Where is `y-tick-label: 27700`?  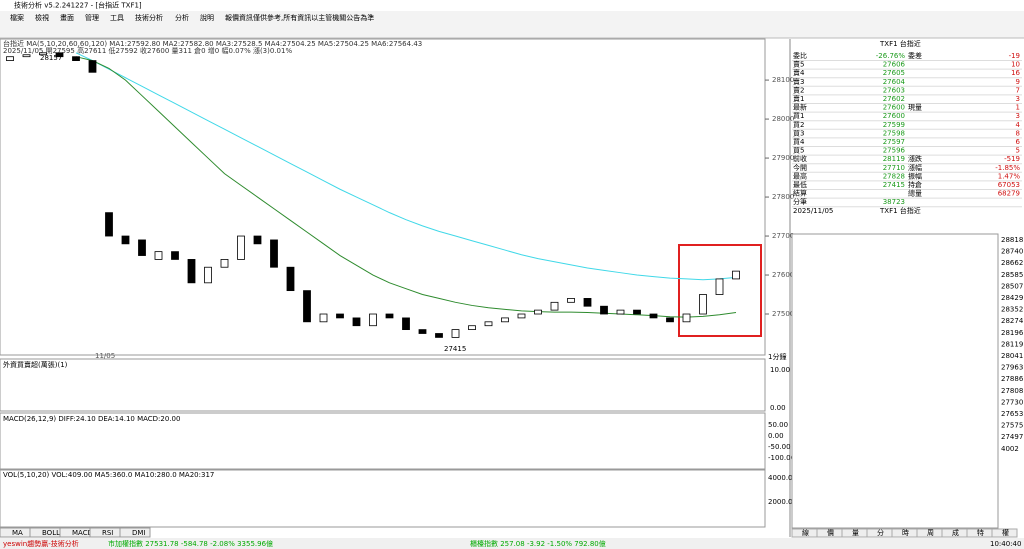 y-tick-label: 27700 is located at coordinates (783, 236).